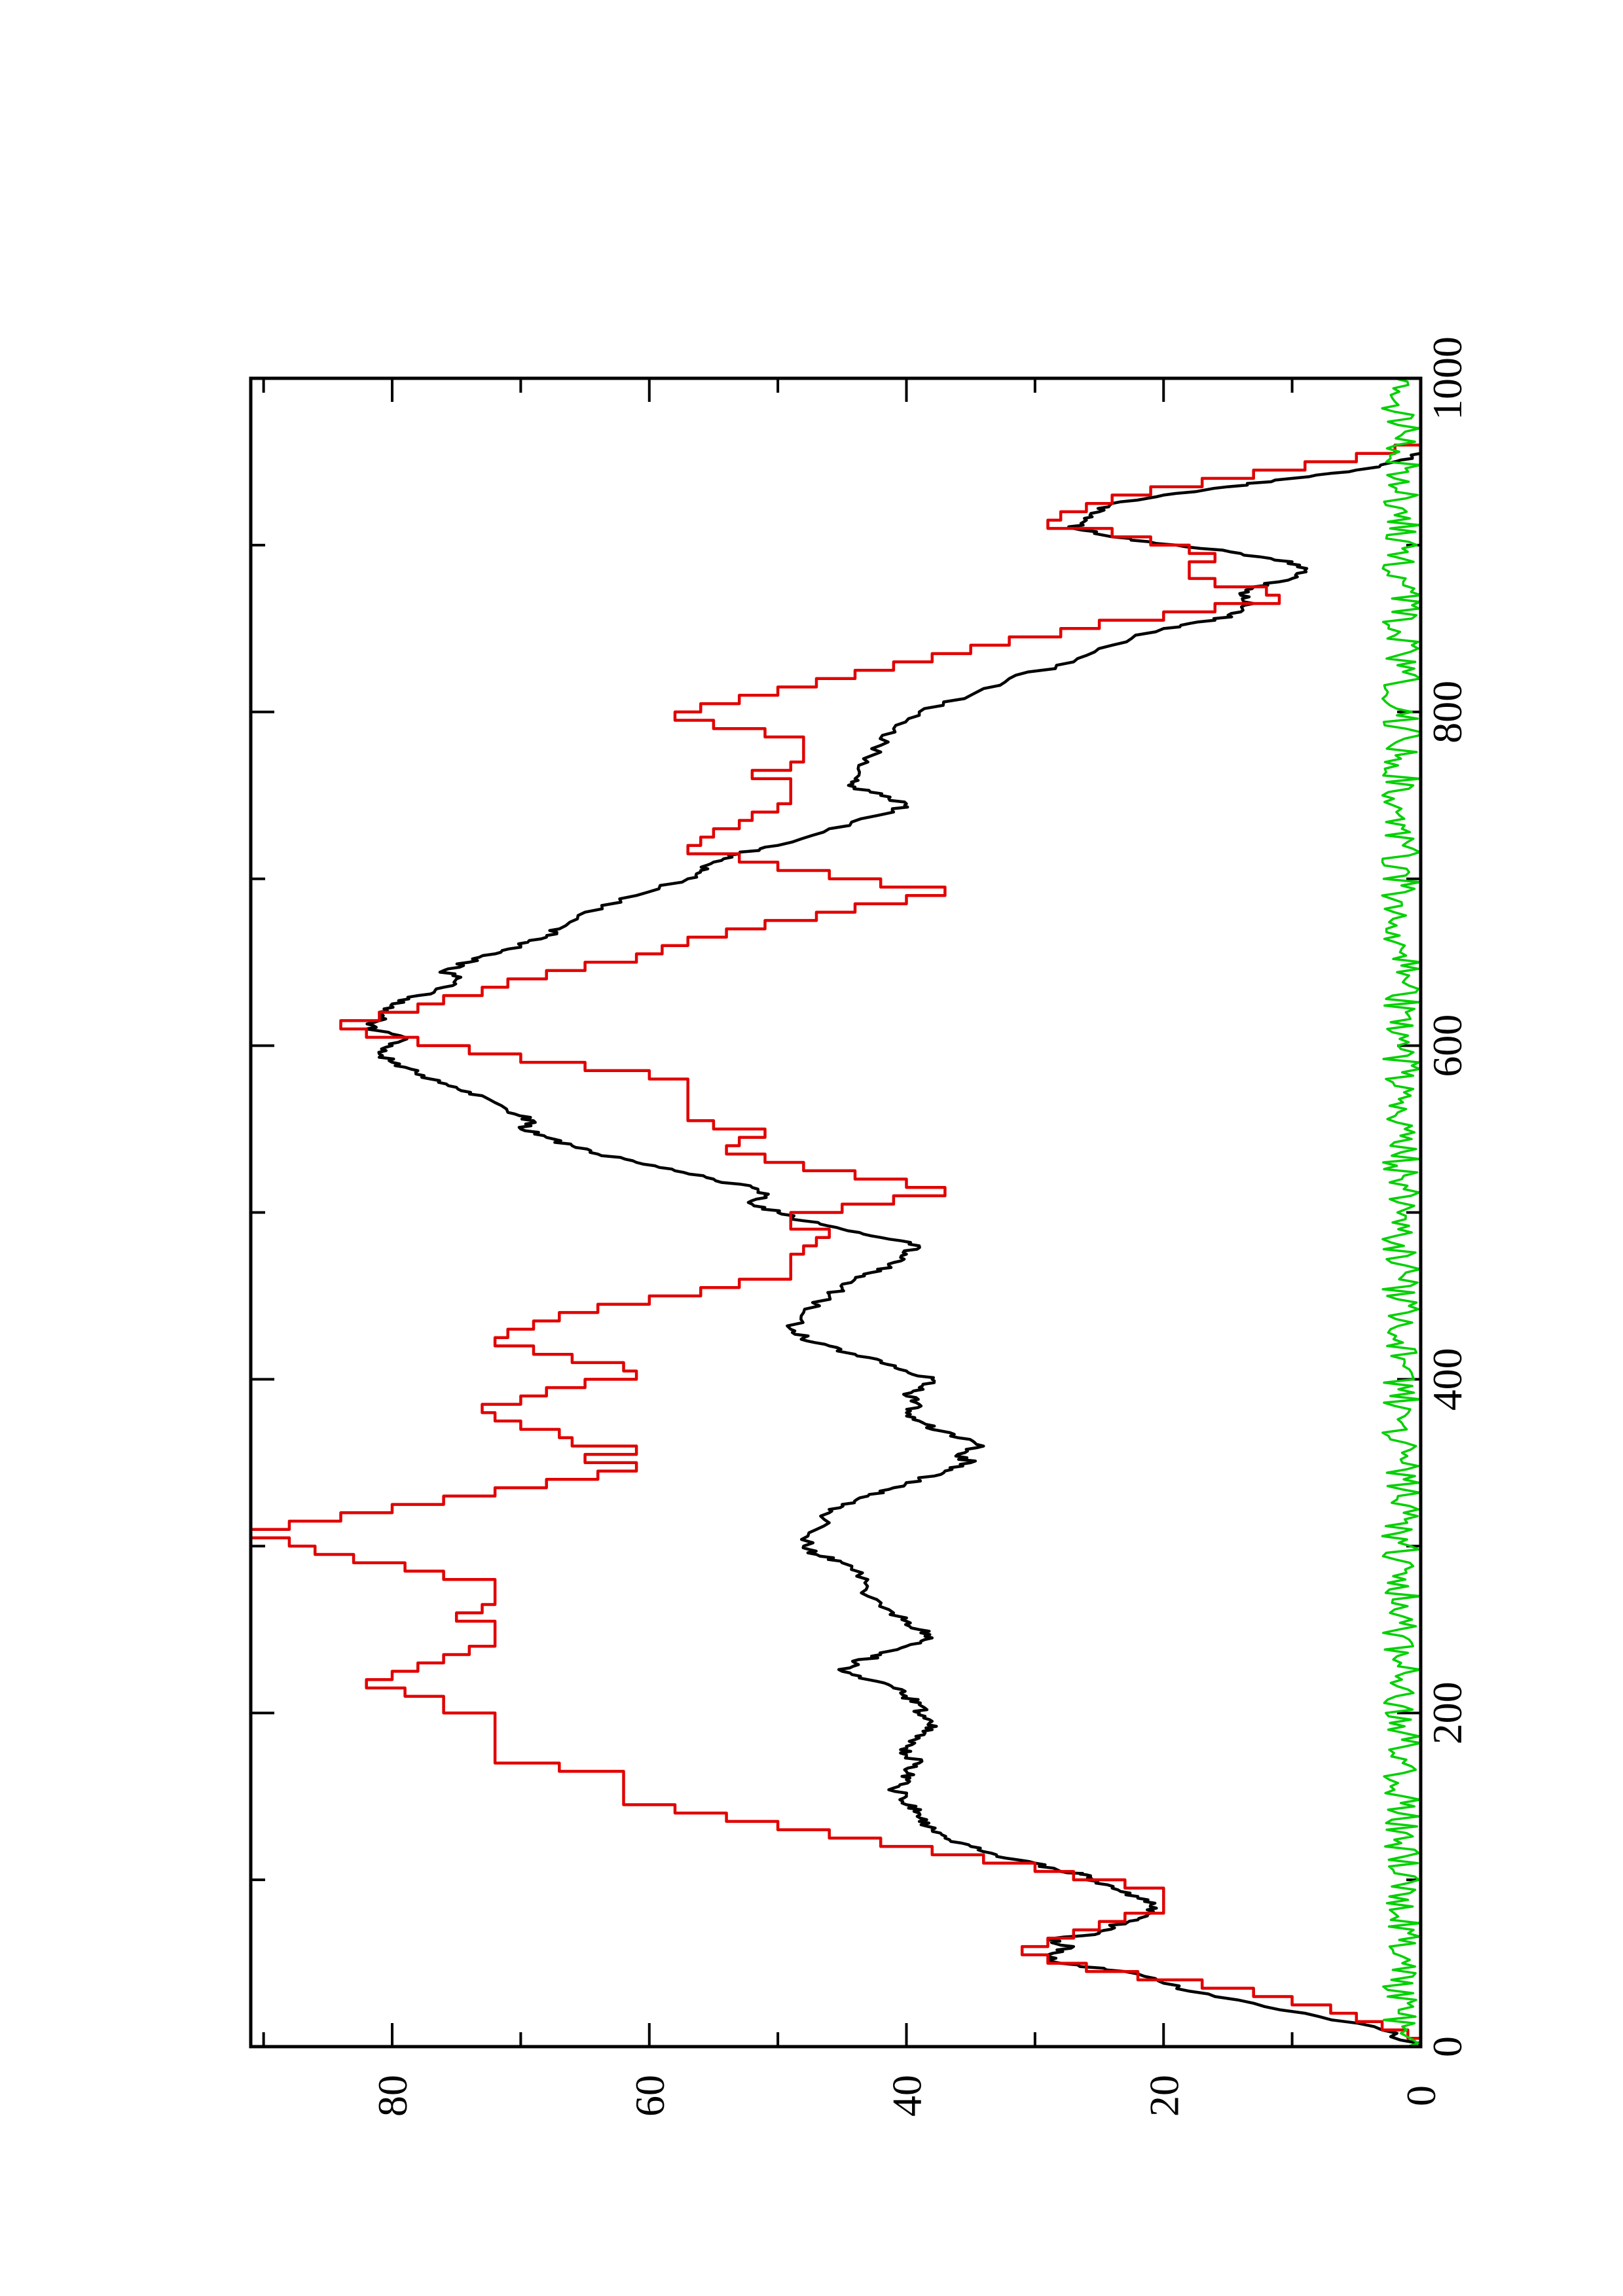  Describe the element at coordinates (1447, 1379) in the screenshot. I see `x-tick-label: 400` at that location.